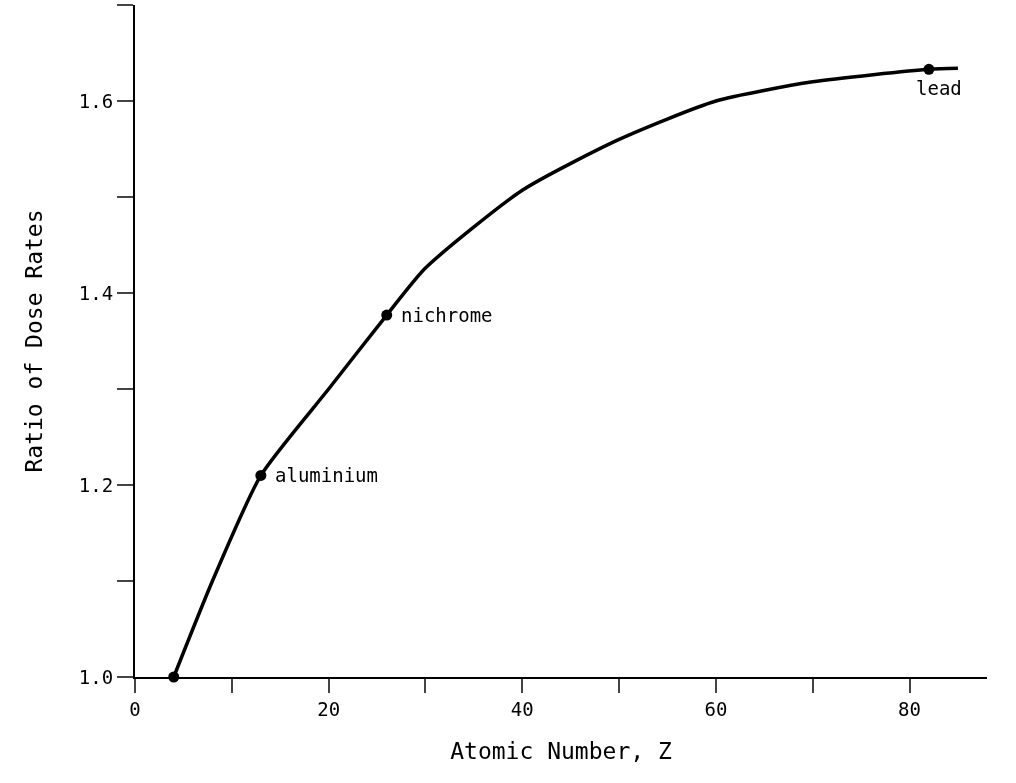 This screenshot has width=1016, height=783. Describe the element at coordinates (96, 676) in the screenshot. I see `y-tick-label: 1.0` at that location.